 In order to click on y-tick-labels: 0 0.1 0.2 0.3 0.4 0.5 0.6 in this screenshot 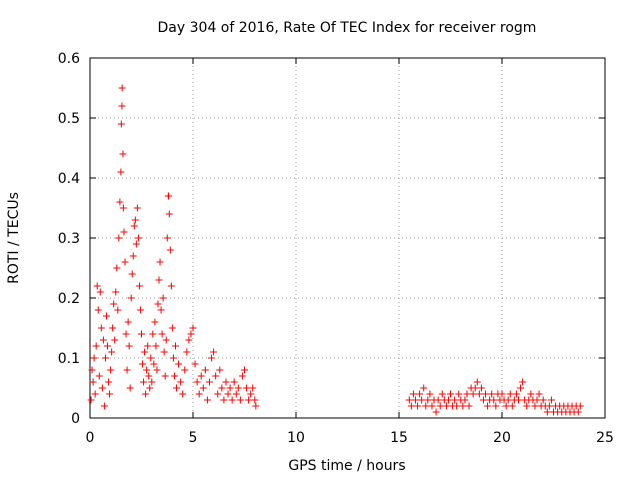, I will do `click(69, 239)`.